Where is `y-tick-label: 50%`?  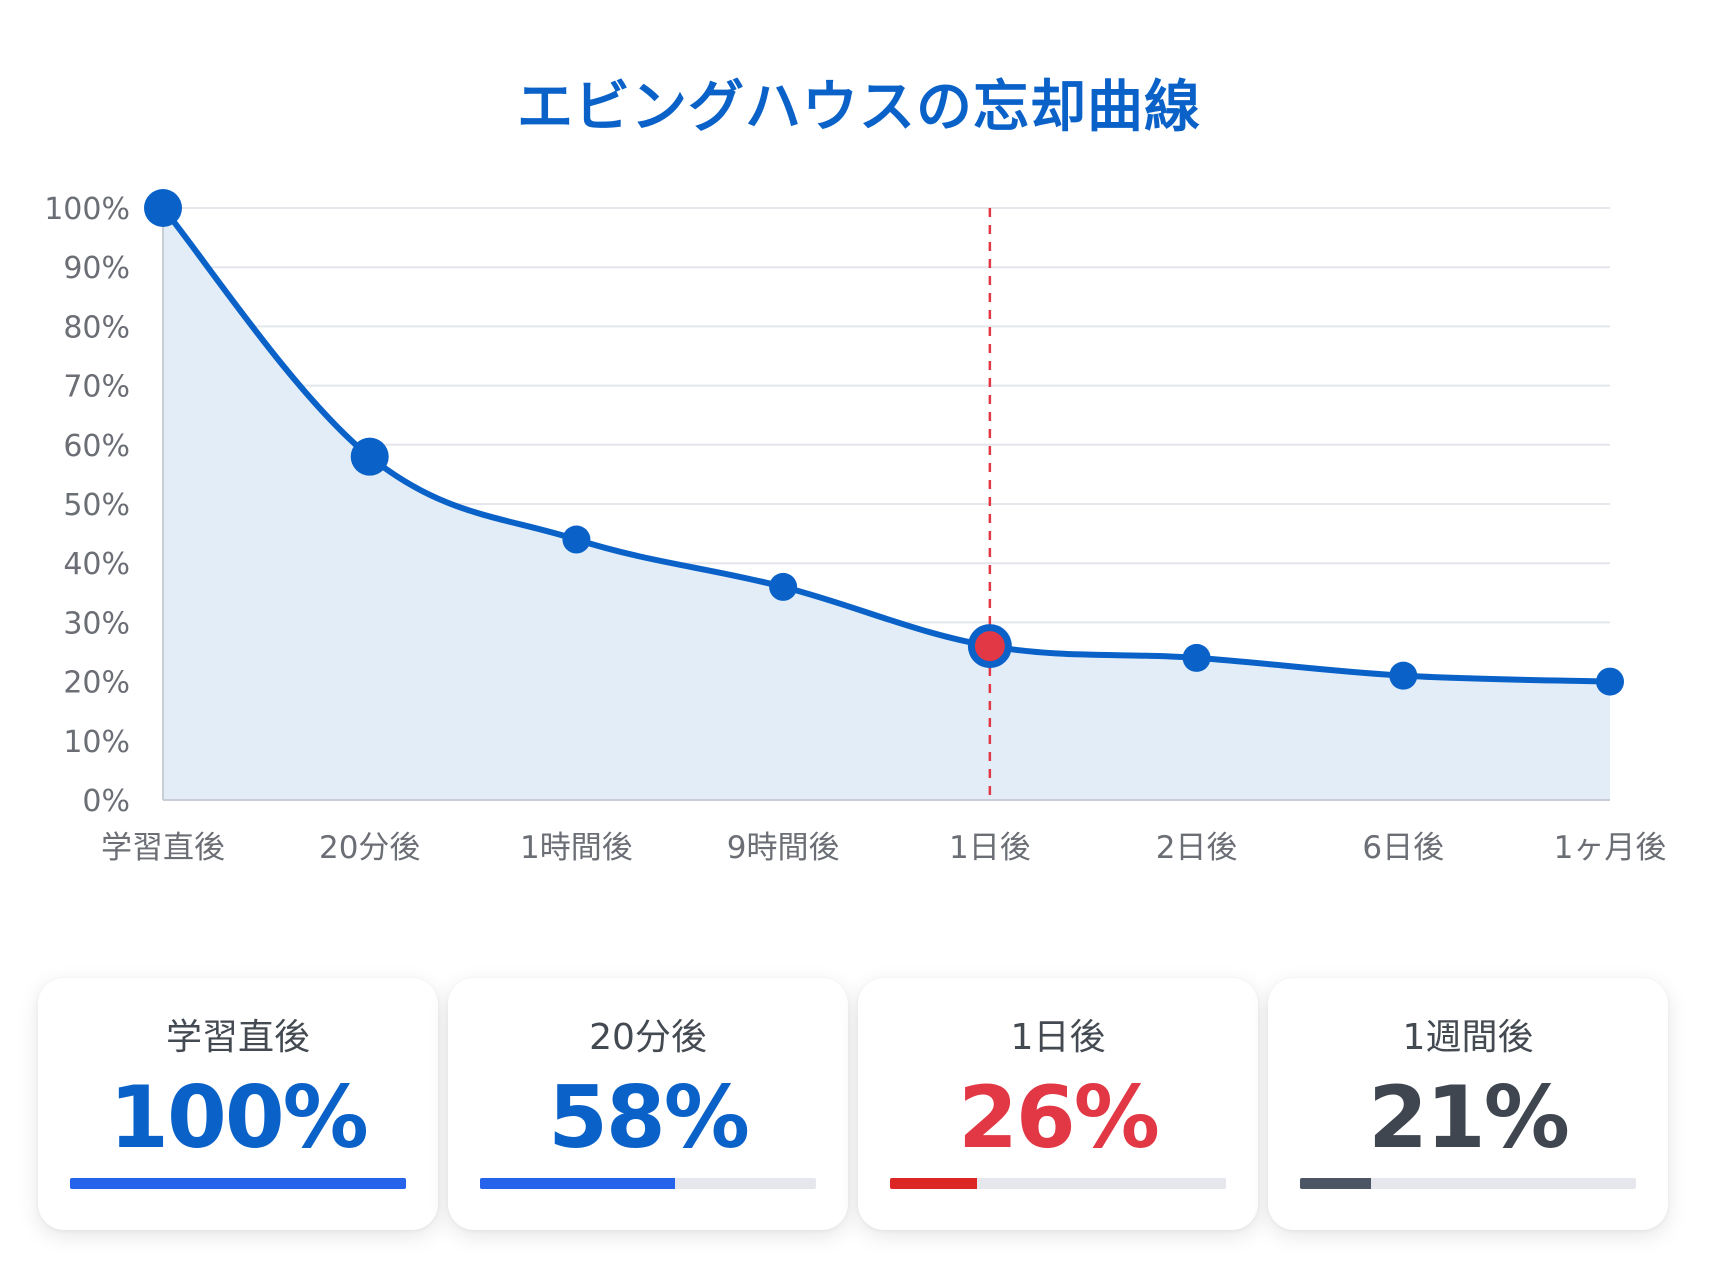
y-tick-label: 50% is located at coordinates (96, 505).